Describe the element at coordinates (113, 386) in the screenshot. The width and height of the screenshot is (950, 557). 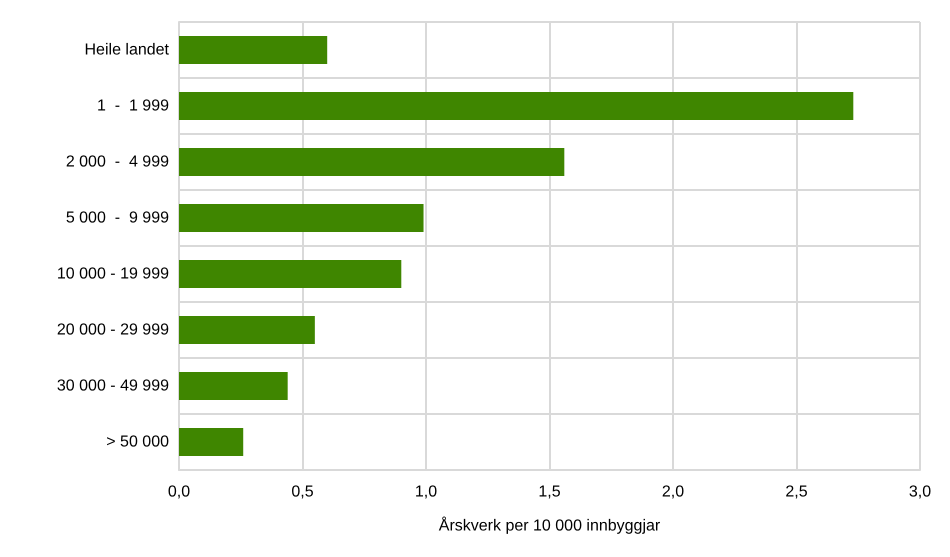
I see `y-tick-label: 30 000 - 49 999` at that location.